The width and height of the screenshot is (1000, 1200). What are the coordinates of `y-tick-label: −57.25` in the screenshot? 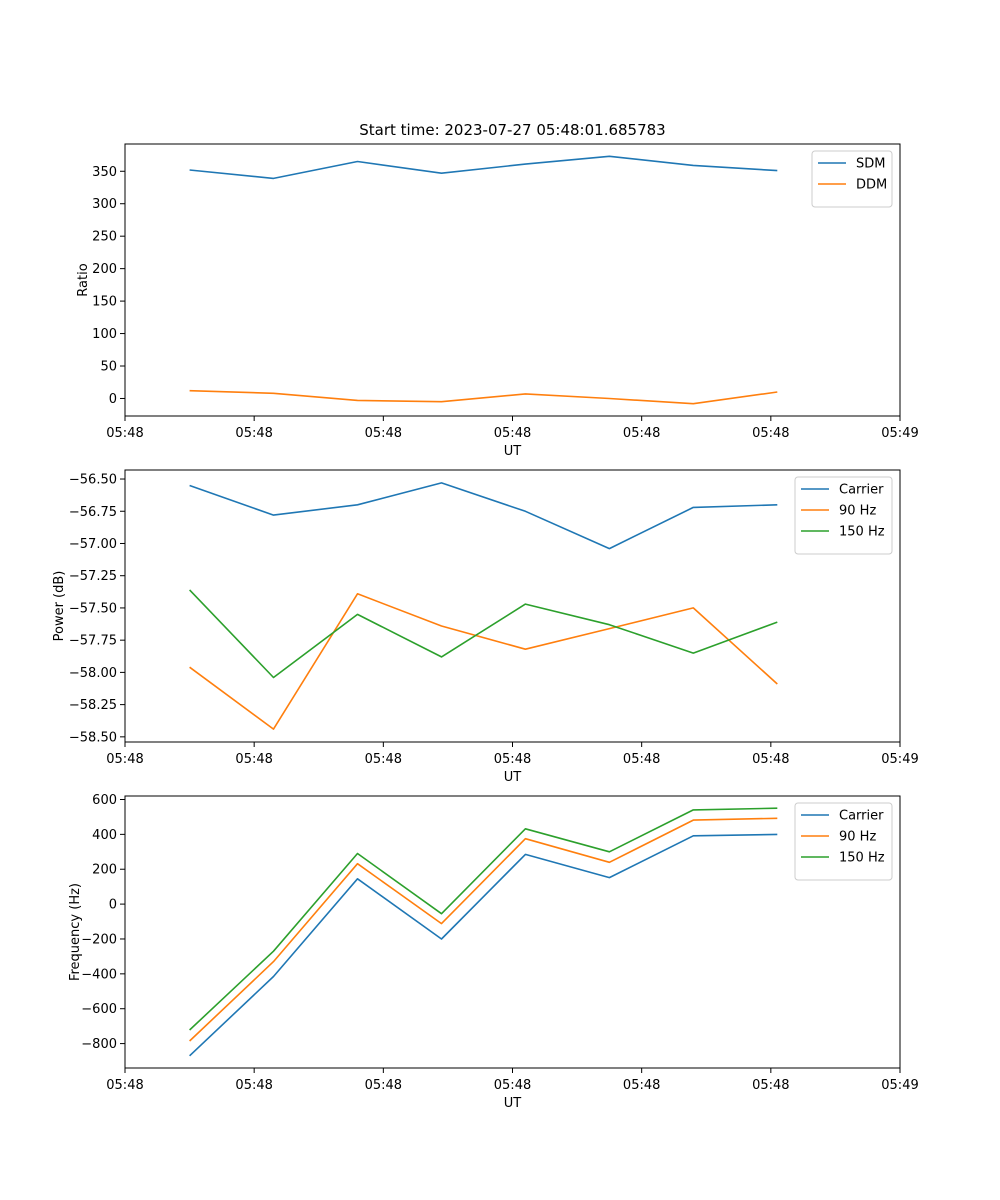 It's located at (93, 576).